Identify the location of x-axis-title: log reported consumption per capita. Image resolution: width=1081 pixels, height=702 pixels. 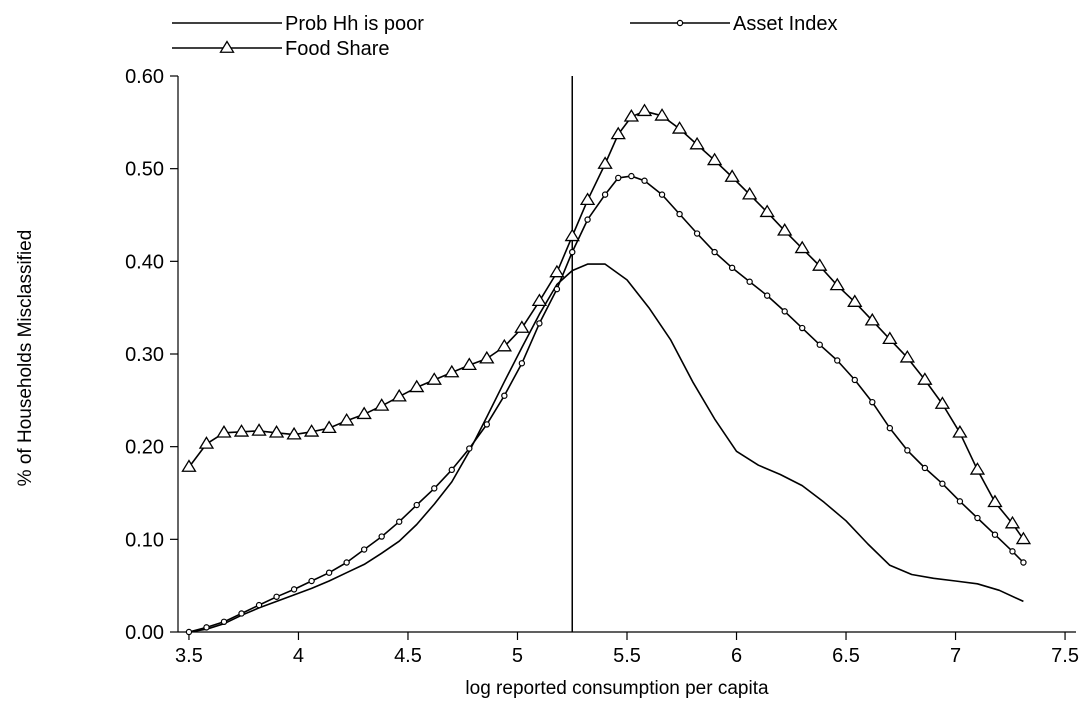
(617, 688).